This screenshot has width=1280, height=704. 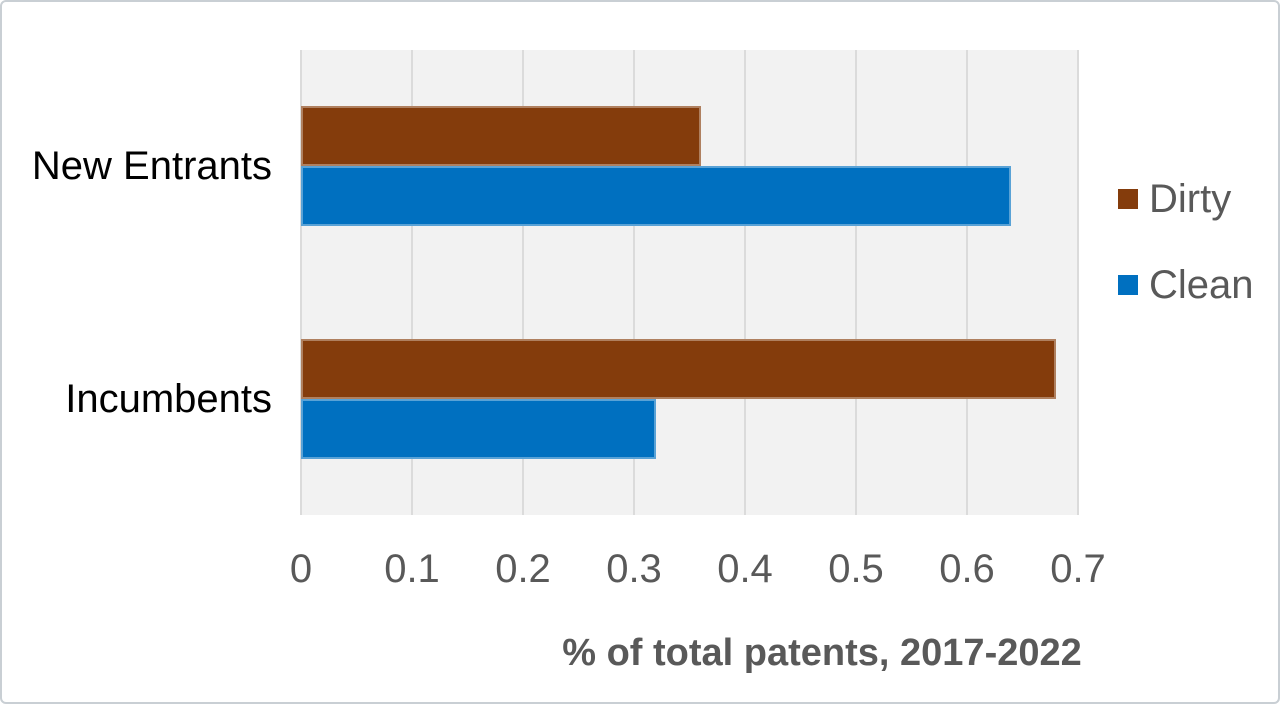 I want to click on x-tick-label: 0.4, so click(x=745, y=569).